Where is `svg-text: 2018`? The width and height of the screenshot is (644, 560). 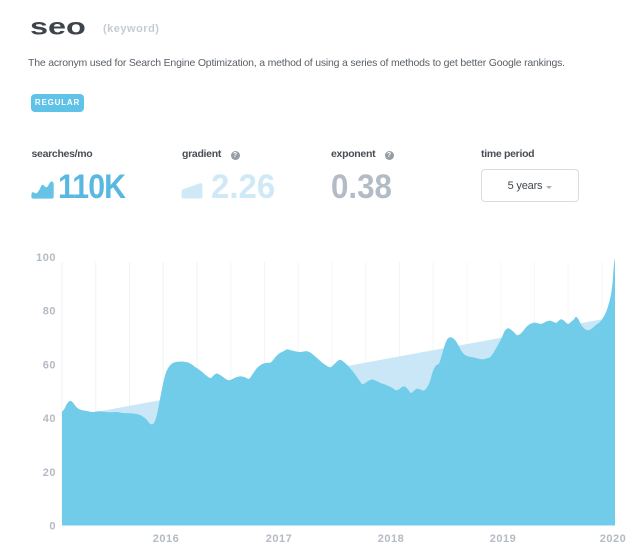 svg-text: 2018 is located at coordinates (391, 539).